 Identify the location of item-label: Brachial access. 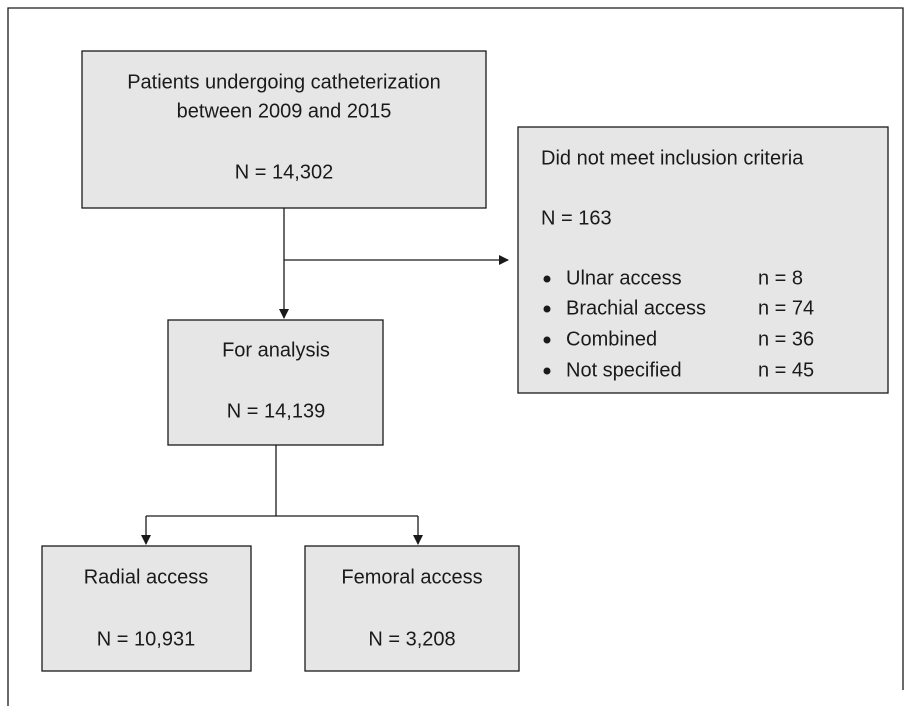
(636, 308).